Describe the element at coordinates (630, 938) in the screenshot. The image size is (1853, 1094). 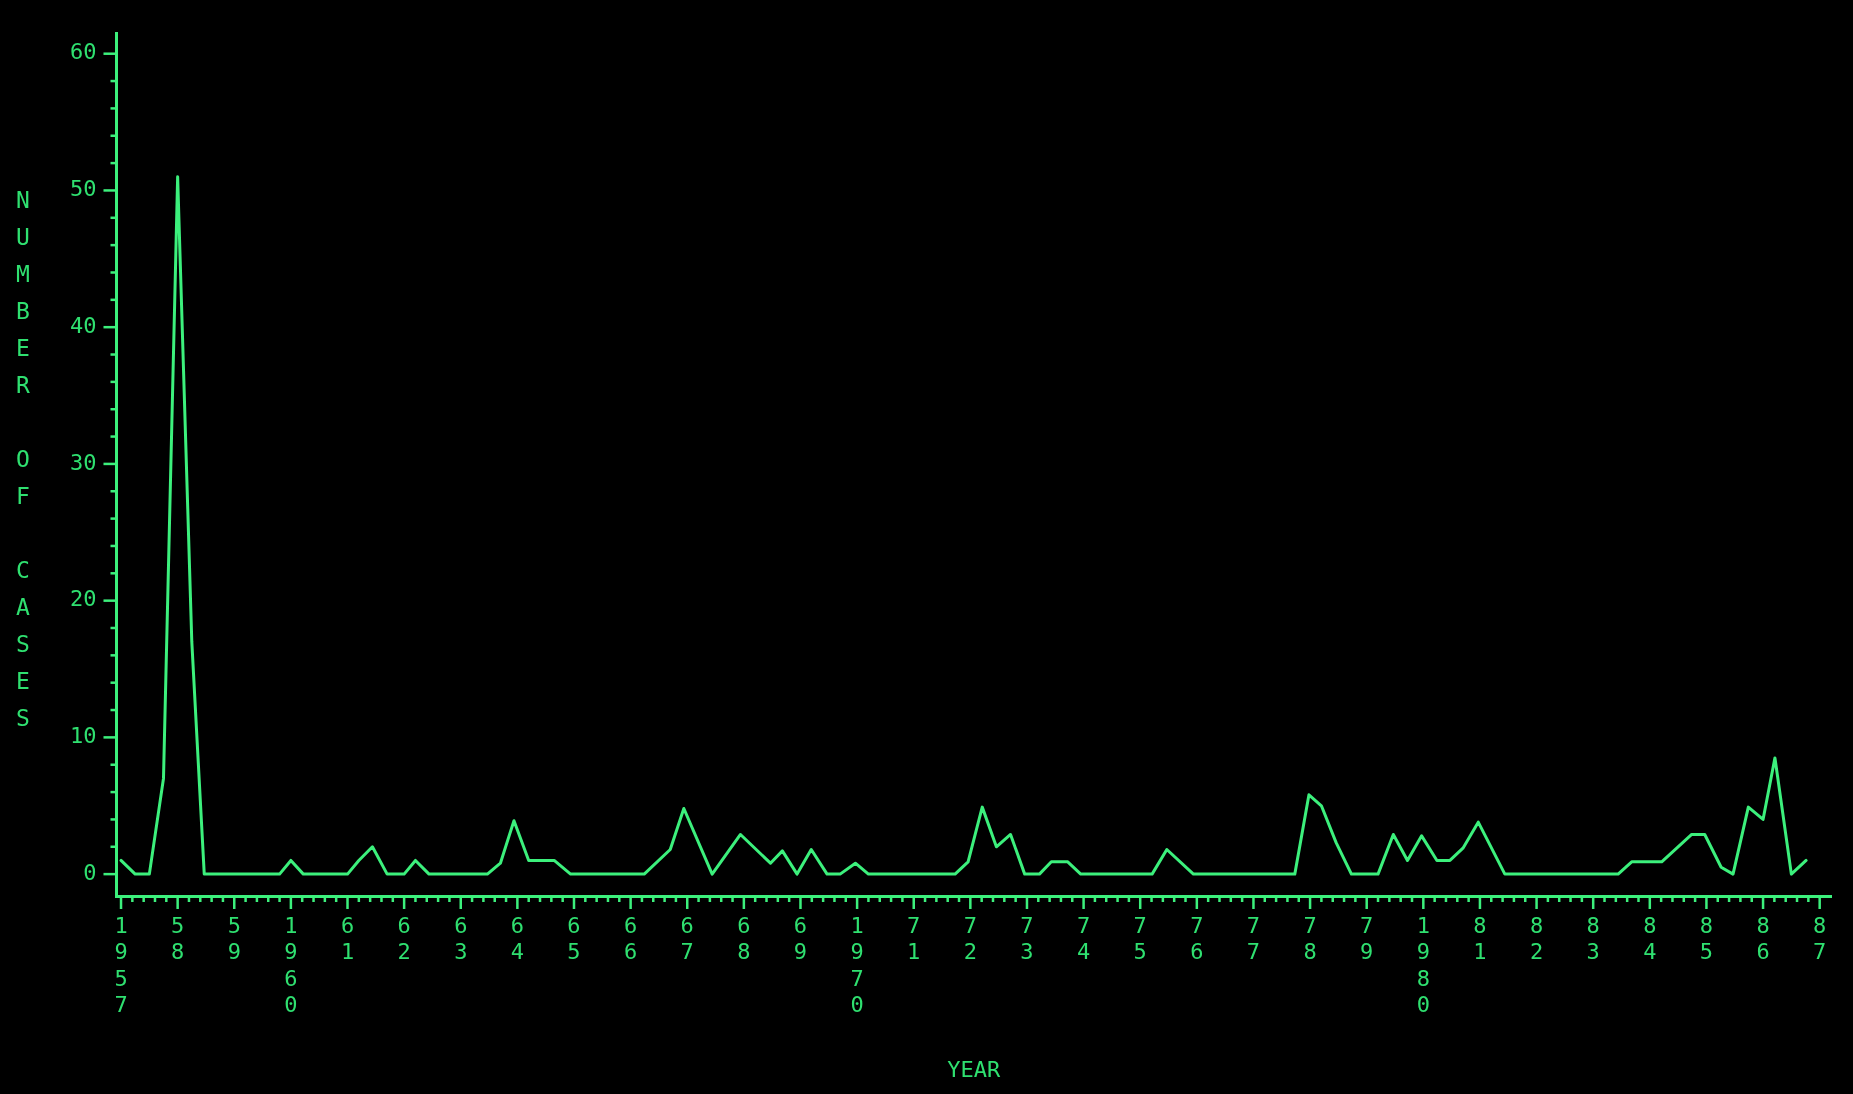
I see `x-tick-label: 66` at that location.